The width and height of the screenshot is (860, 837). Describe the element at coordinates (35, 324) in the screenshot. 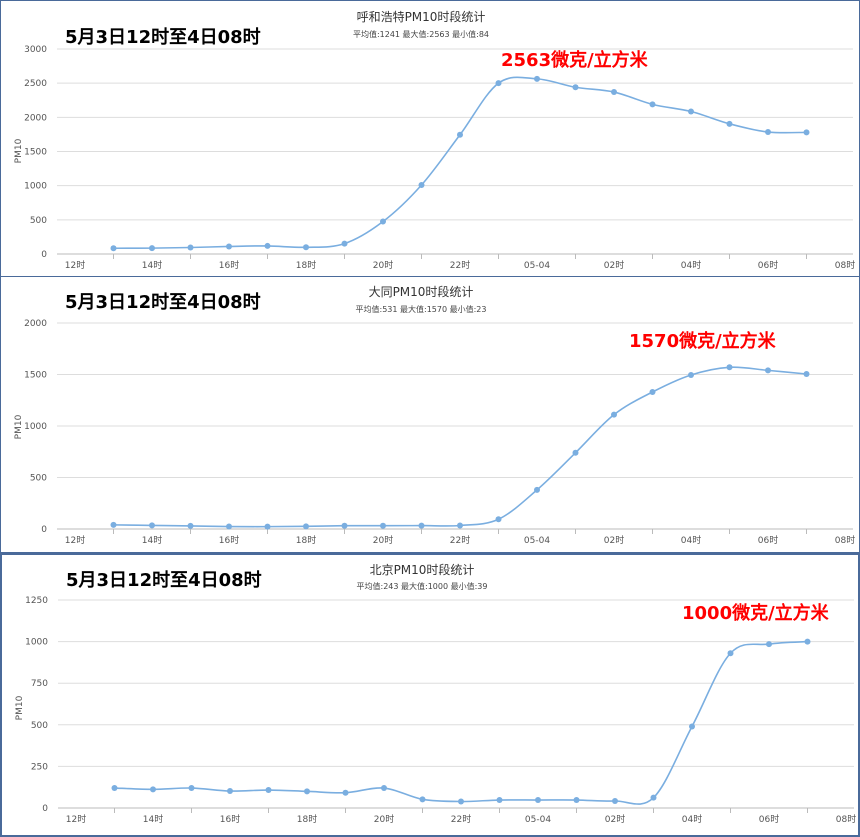

I see `y-tick-label: 2000` at that location.